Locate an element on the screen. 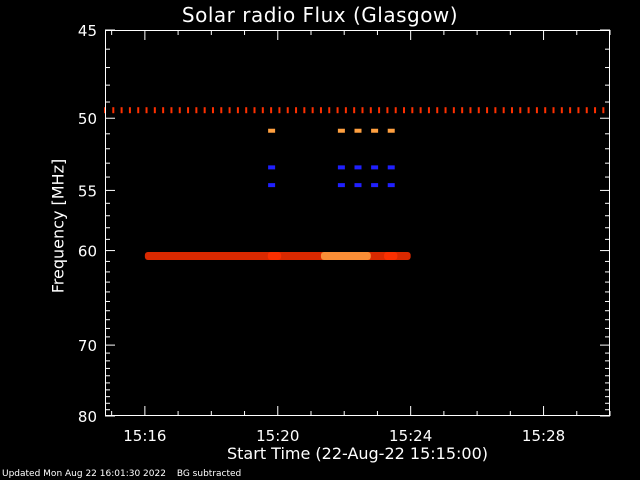 Image resolution: width=640 pixels, height=480 pixels. y-tick-label: 45 is located at coordinates (87, 31).